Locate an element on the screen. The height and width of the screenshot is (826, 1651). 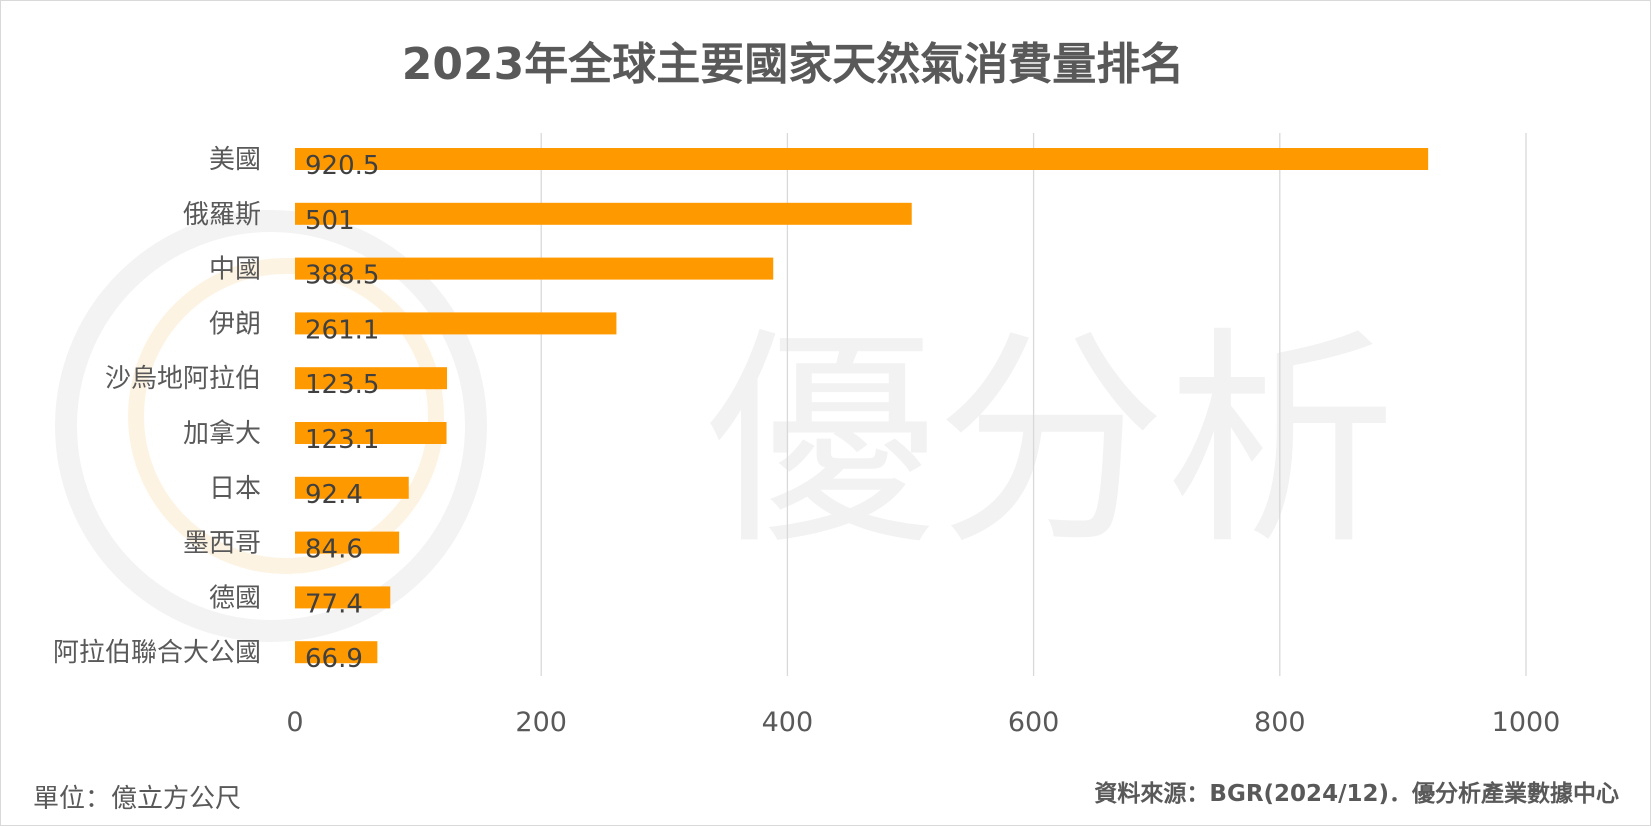
category-label: 加拿大 is located at coordinates (222, 434).